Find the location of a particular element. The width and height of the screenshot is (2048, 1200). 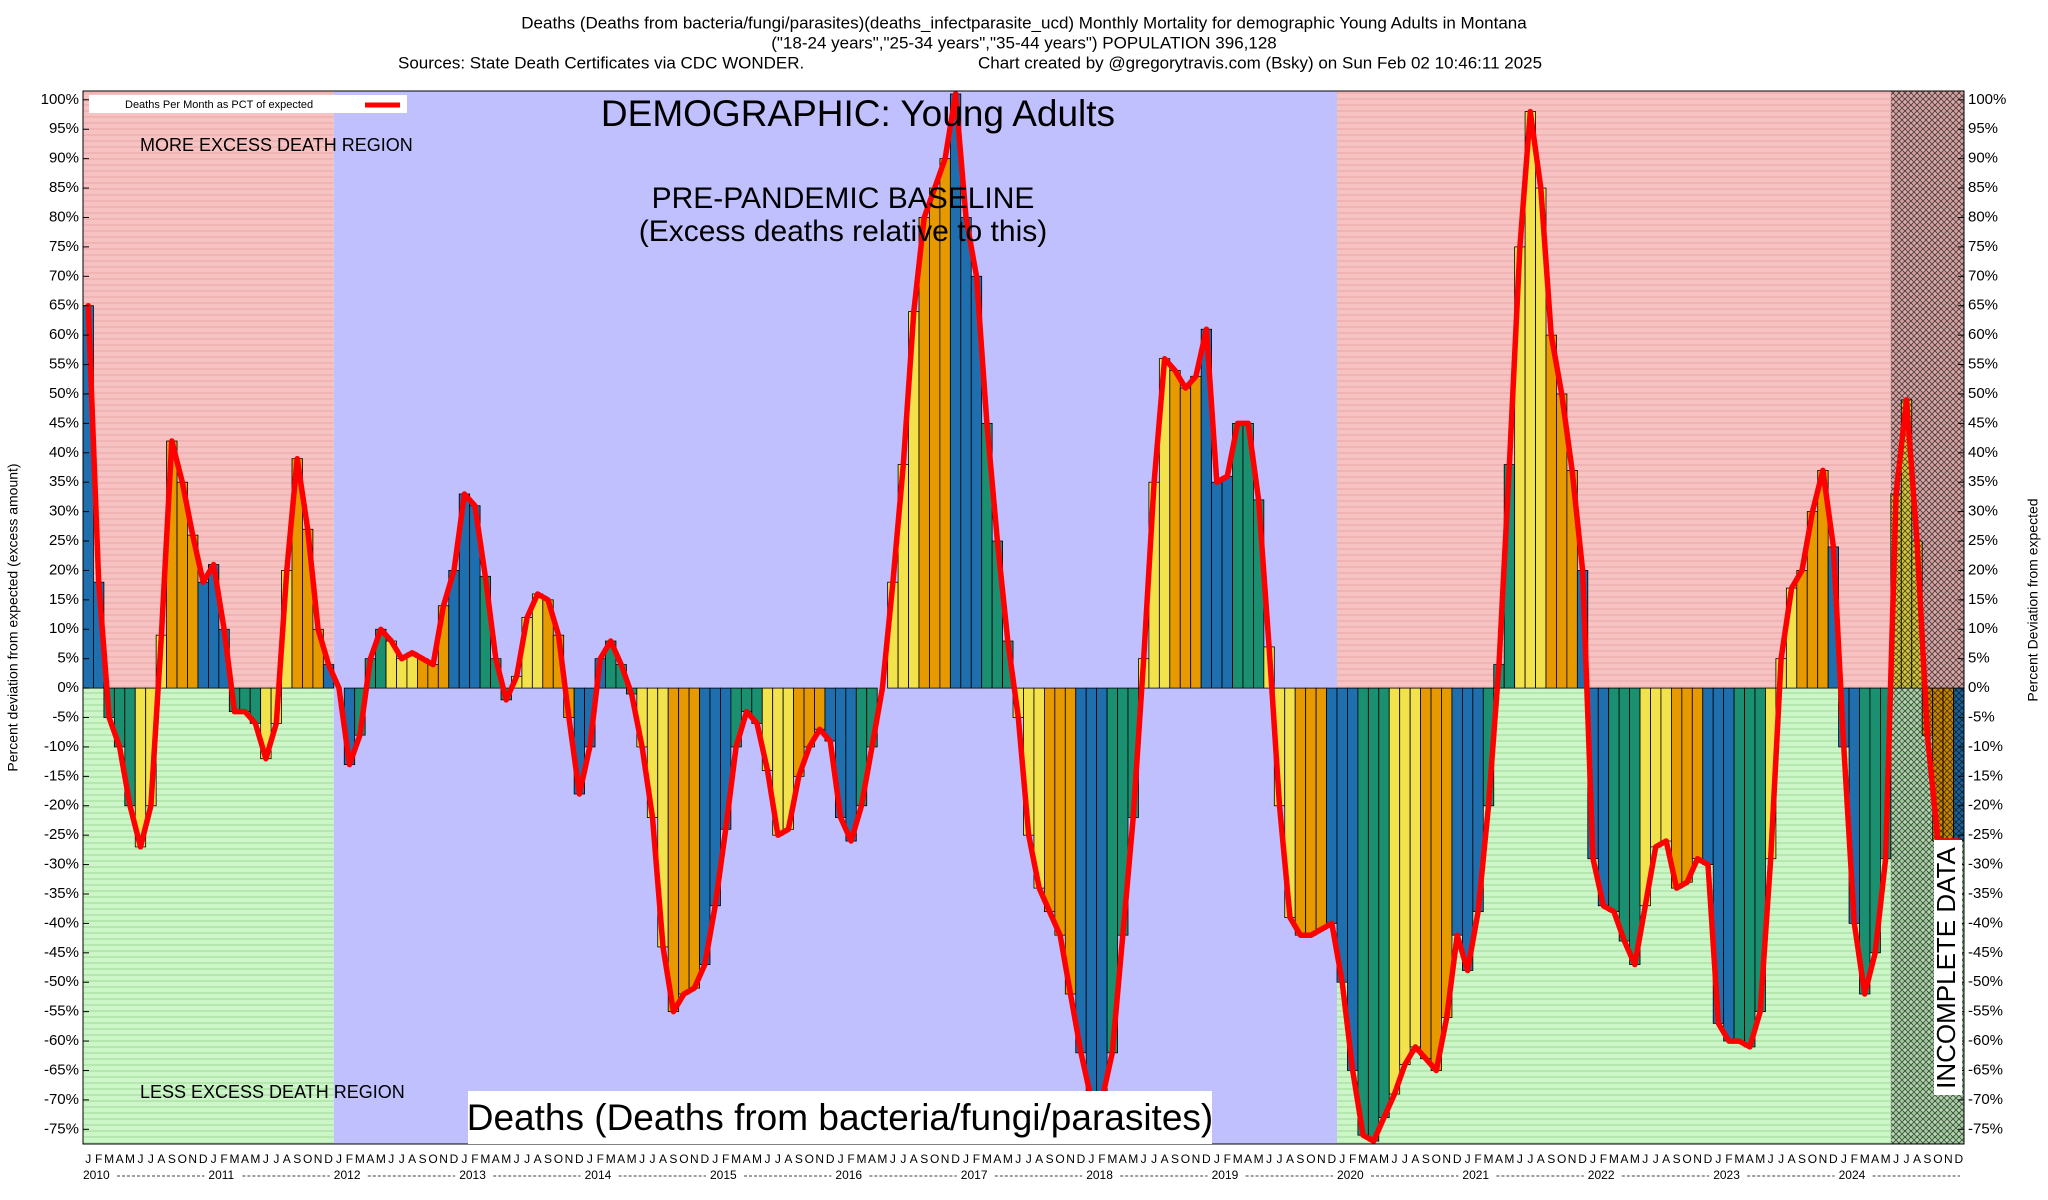

y2-tick-label: -55% is located at coordinates (1985, 1011).